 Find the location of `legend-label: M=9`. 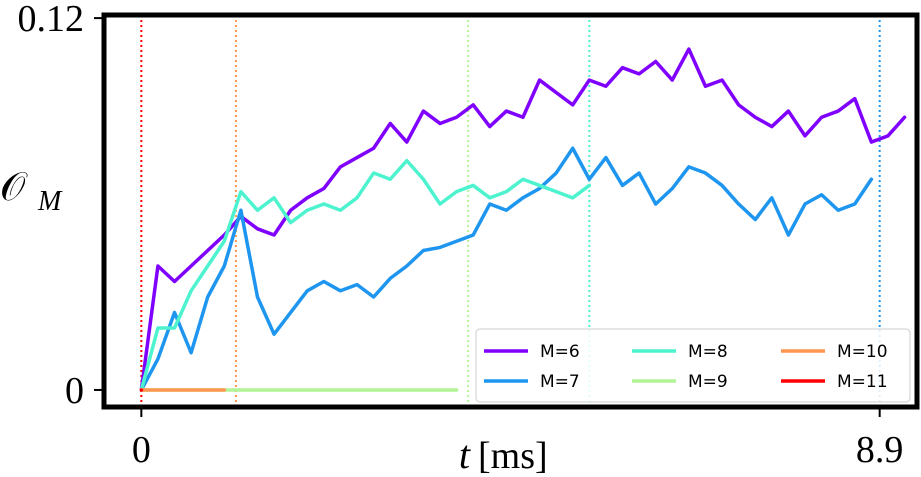

legend-label: M=9 is located at coordinates (708, 382).